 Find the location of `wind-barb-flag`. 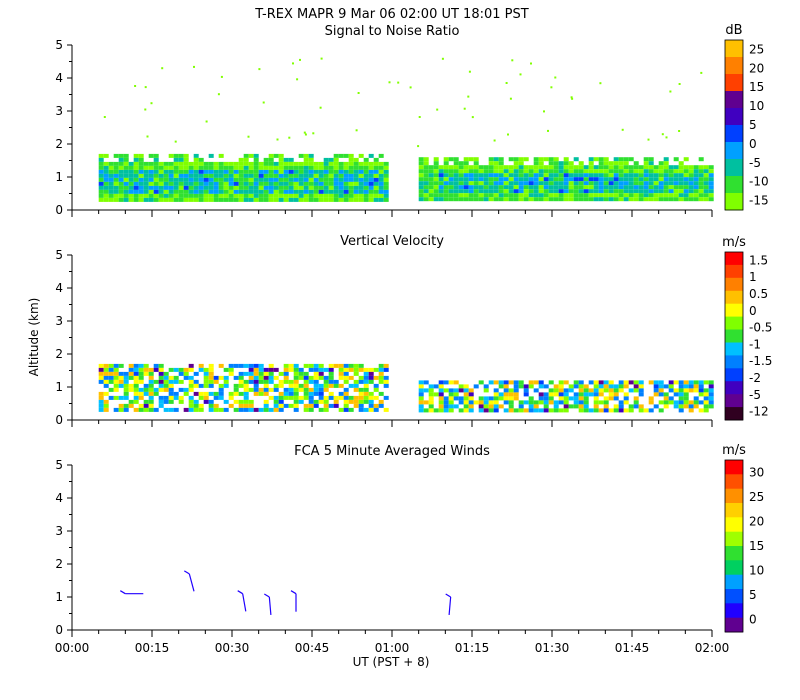

wind-barb-flag is located at coordinates (266, 595).